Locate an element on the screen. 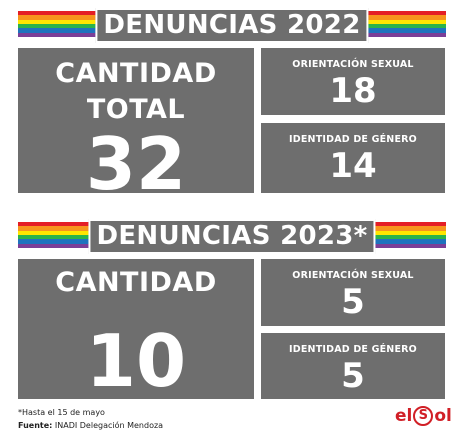  footnote: *Hasta el 15 de mayo is located at coordinates (61, 412).